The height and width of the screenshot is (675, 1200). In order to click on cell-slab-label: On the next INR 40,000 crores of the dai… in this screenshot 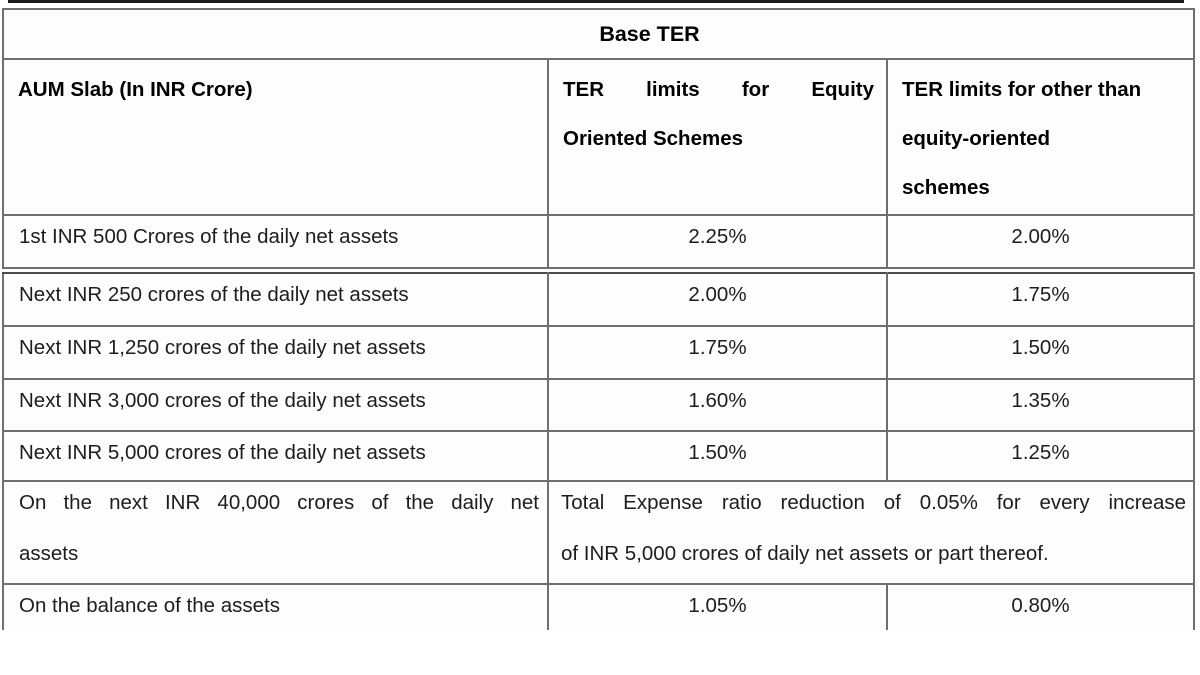, I will do `click(275, 532)`.